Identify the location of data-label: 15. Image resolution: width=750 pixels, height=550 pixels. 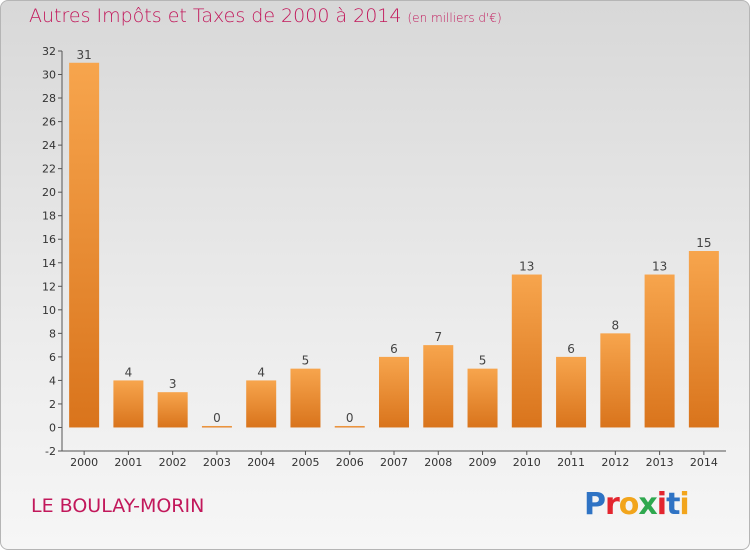
(703, 243).